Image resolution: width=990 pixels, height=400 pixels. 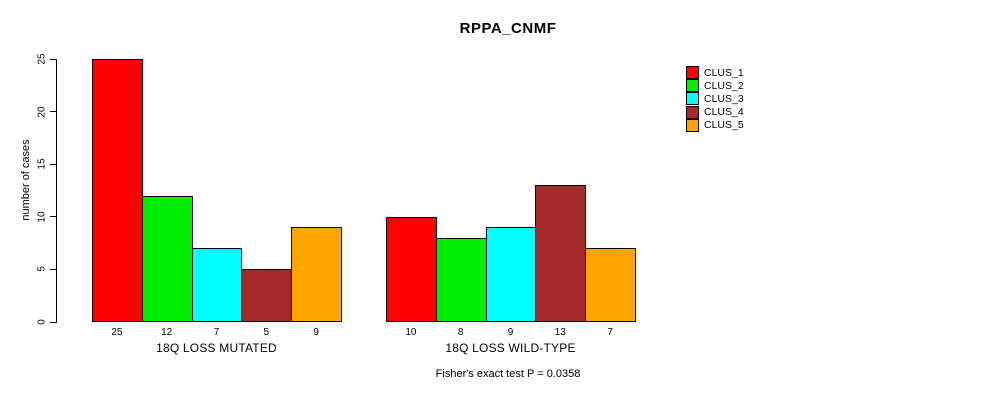 What do you see at coordinates (167, 332) in the screenshot?
I see `bar-value-label: 12` at bounding box center [167, 332].